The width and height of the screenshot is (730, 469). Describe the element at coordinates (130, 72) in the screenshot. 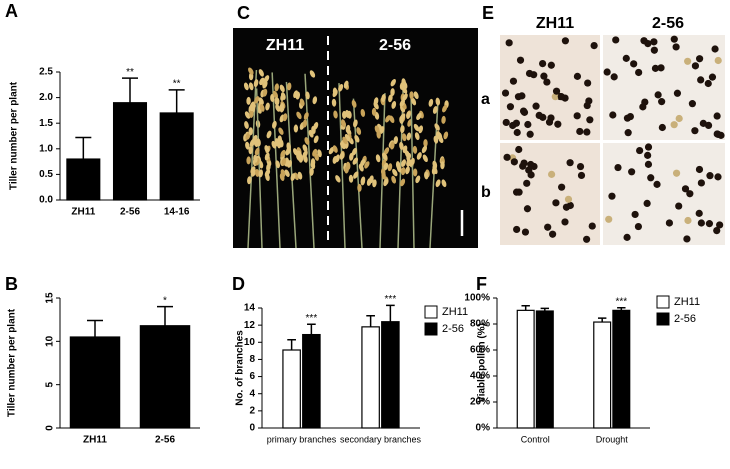

I see `significance: **` at that location.